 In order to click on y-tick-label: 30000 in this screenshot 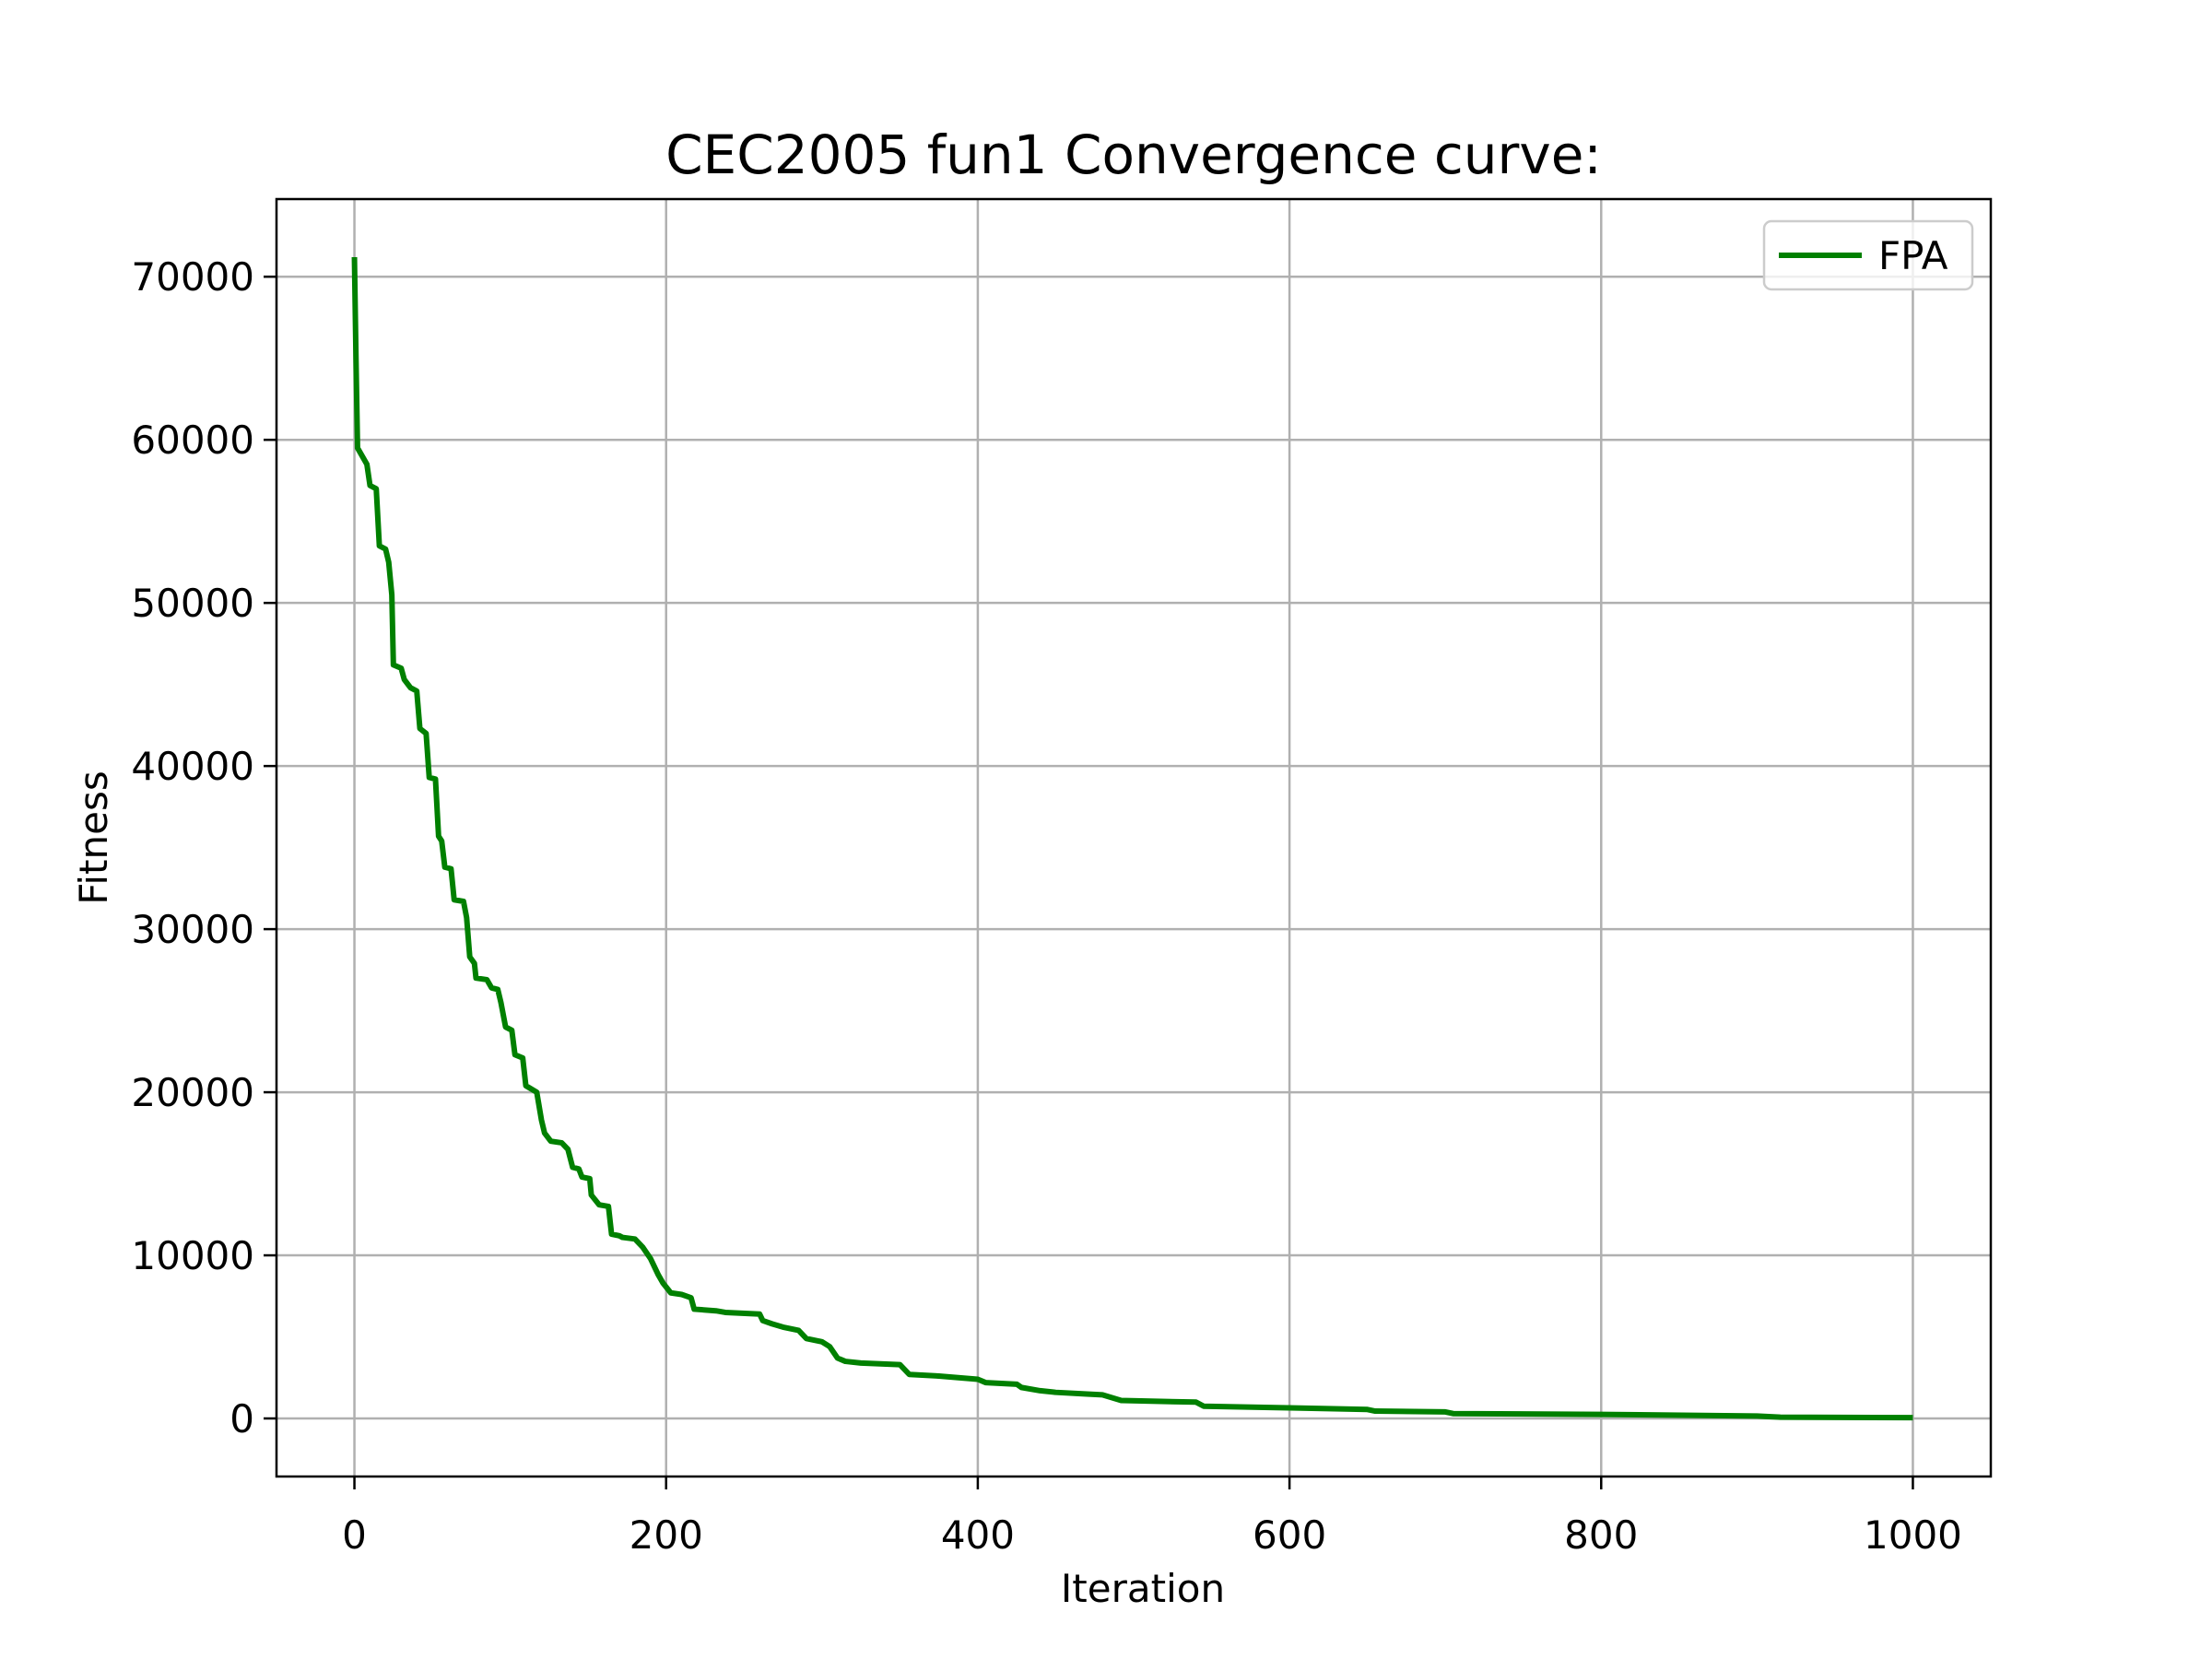, I will do `click(192, 929)`.